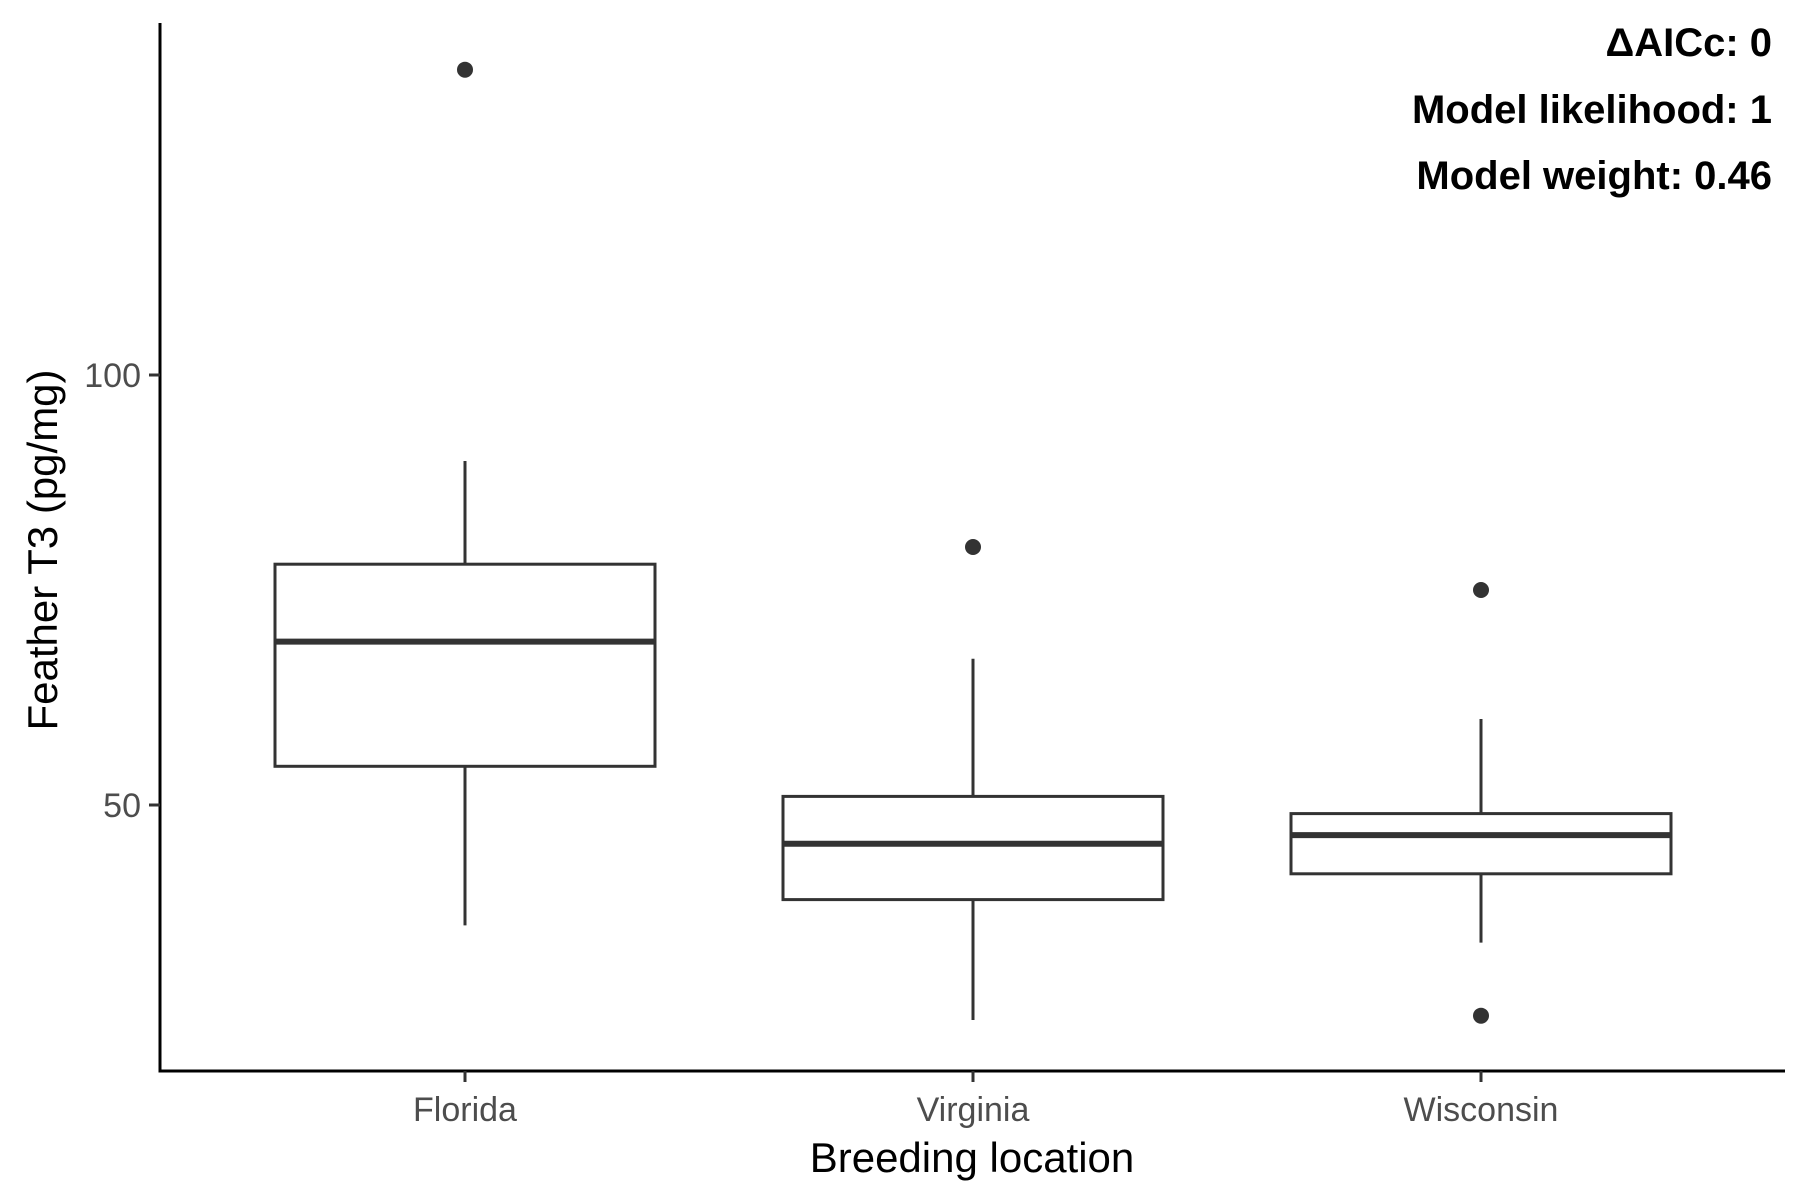 This screenshot has height=1200, width=1800. Describe the element at coordinates (465, 1110) in the screenshot. I see `x-tick-label-florida: Florida` at that location.